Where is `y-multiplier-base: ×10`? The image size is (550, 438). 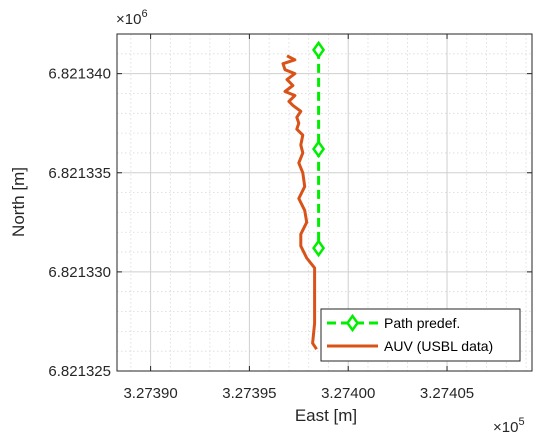
y-multiplier-base: ×10 is located at coordinates (128, 19).